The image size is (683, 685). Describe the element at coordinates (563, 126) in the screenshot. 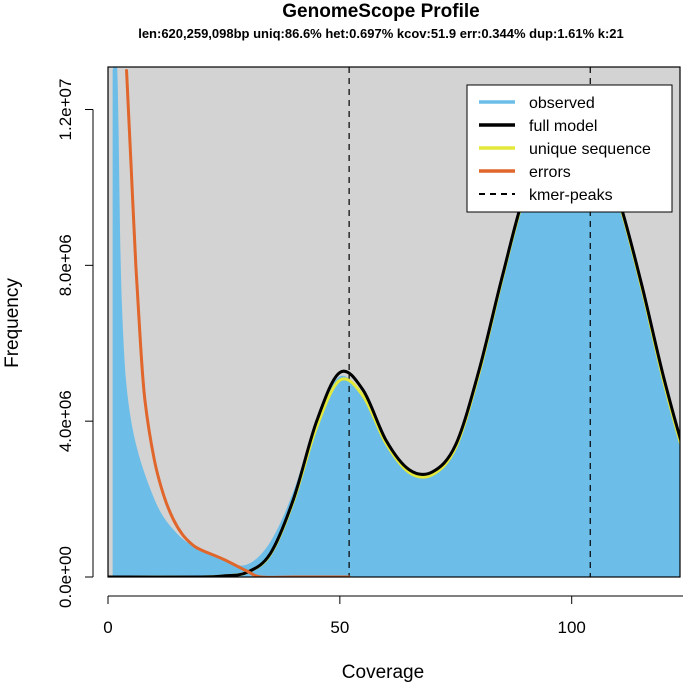

I see `legend-label: full model` at that location.